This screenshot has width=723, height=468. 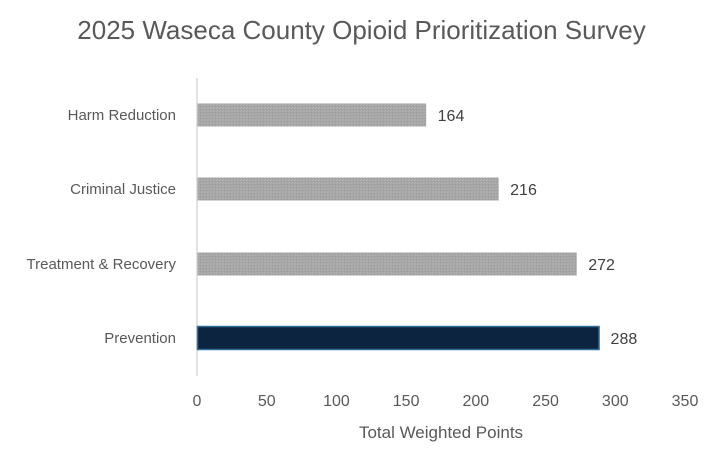 What do you see at coordinates (122, 115) in the screenshot?
I see `category-label-harm-reduction: Harm Reduction` at bounding box center [122, 115].